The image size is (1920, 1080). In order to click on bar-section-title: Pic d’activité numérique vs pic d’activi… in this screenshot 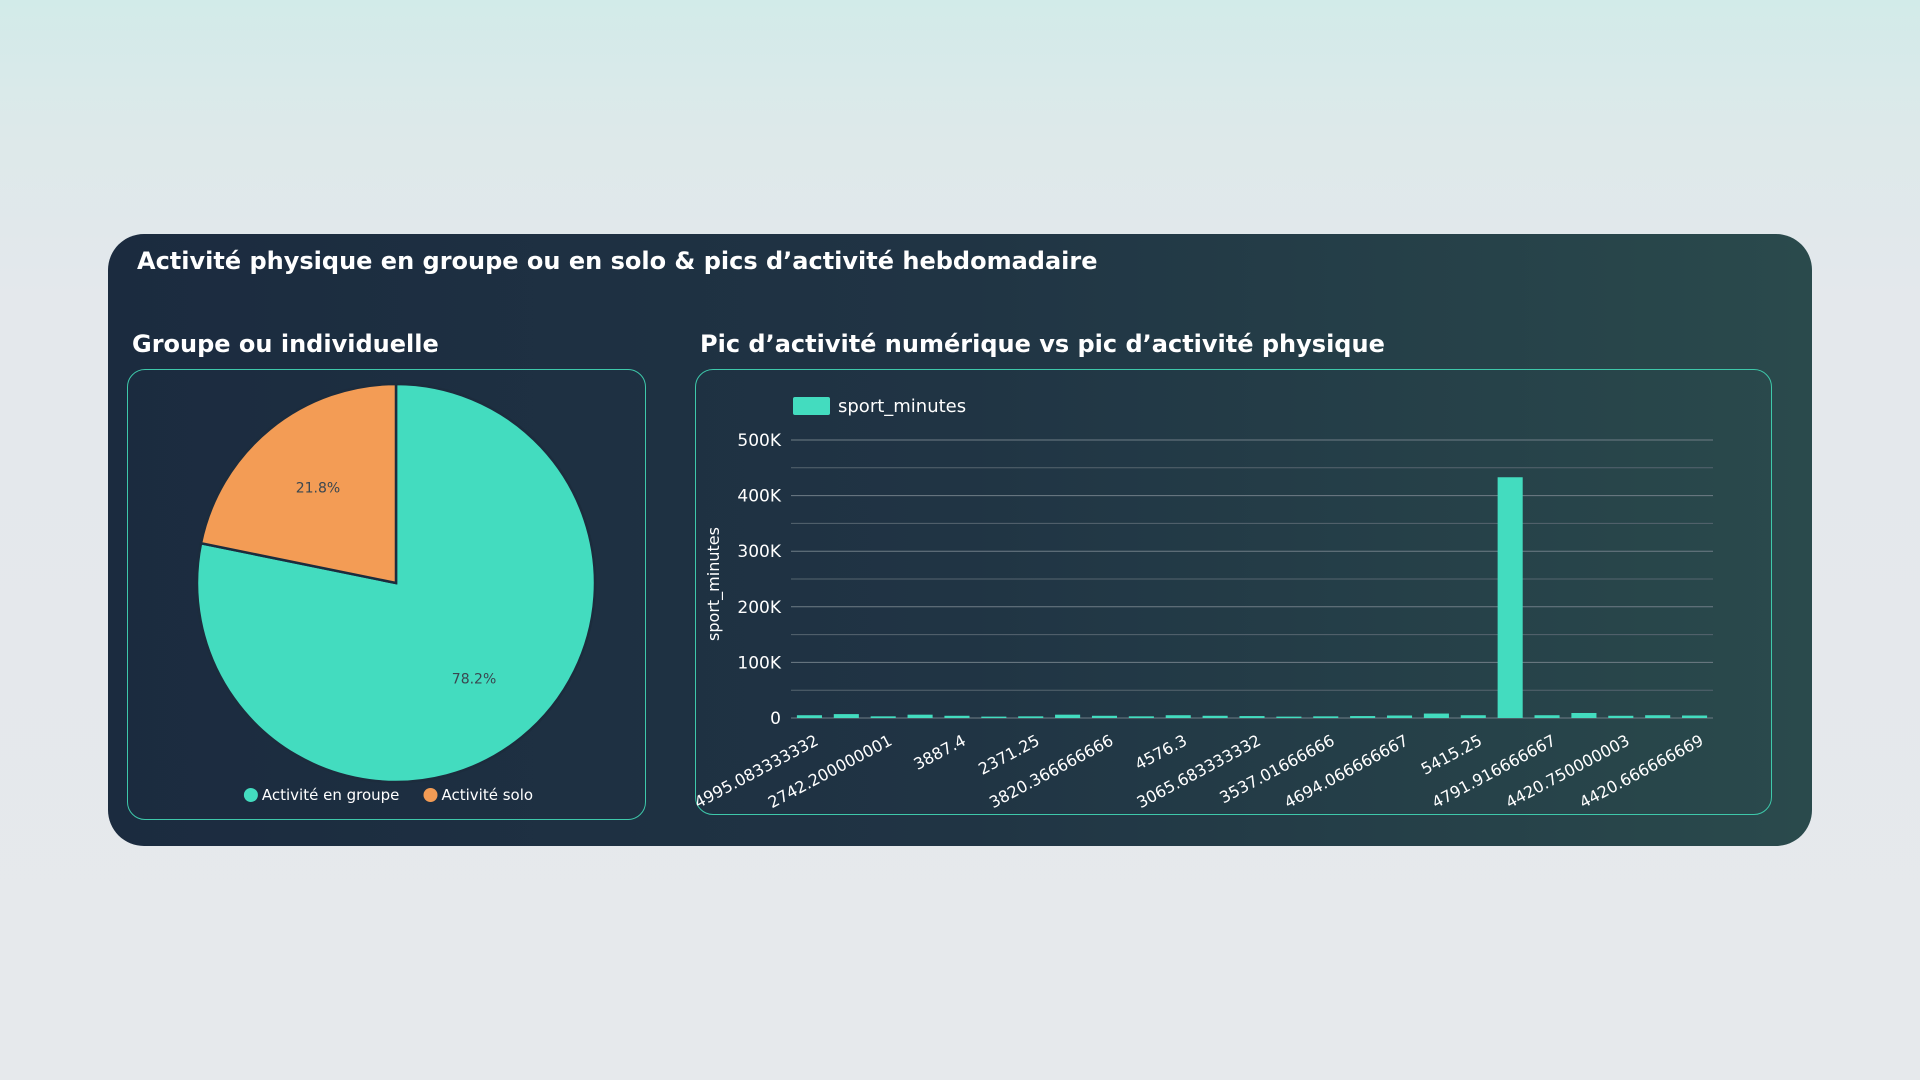, I will do `click(1042, 344)`.